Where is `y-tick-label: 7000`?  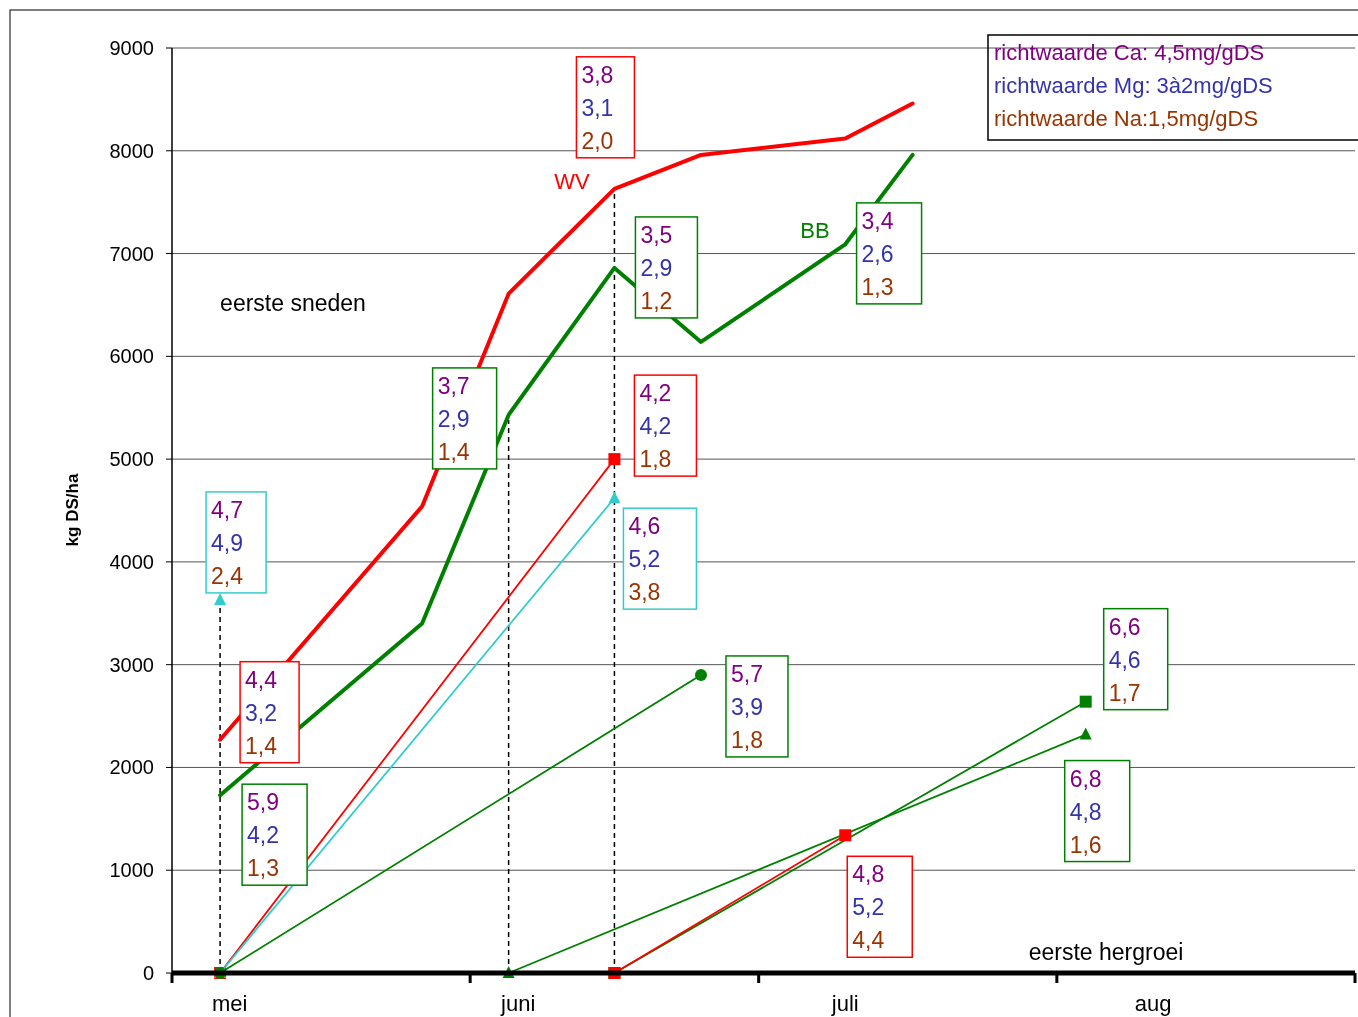 y-tick-label: 7000 is located at coordinates (131, 253).